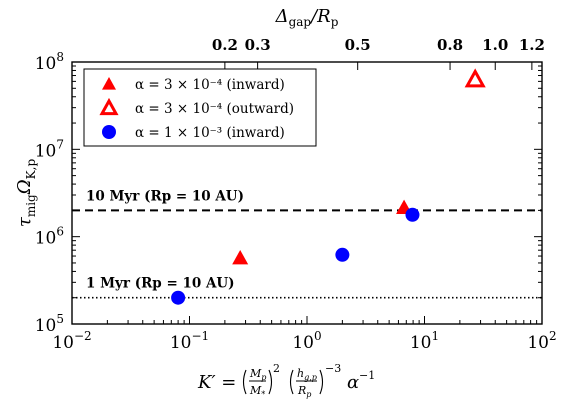 This screenshot has height=416, width=566. What do you see at coordinates (165, 196) in the screenshot?
I see `reference-label-10myr: 10 Myr (Rp = 10 AU)` at bounding box center [165, 196].